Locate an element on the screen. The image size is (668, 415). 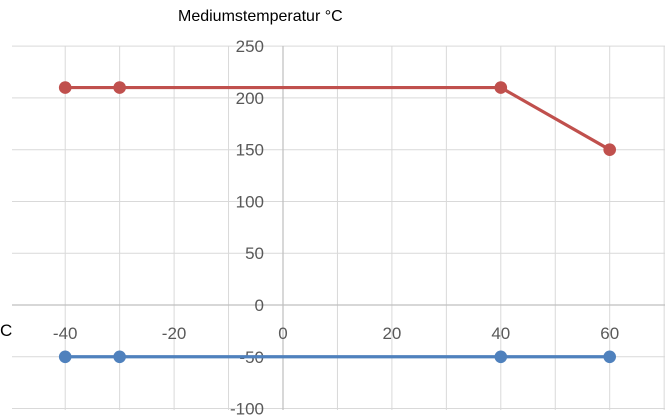
y-tick-label: 250 is located at coordinates (250, 46).